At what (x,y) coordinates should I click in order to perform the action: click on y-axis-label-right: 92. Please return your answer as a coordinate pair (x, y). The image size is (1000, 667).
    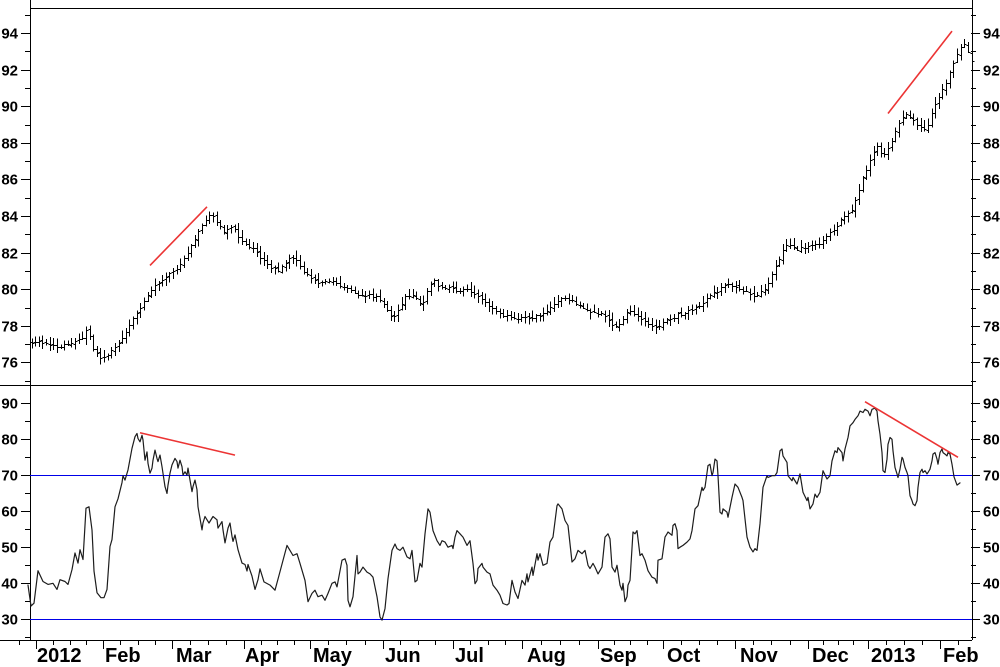
    Looking at the image, I should click on (991, 71).